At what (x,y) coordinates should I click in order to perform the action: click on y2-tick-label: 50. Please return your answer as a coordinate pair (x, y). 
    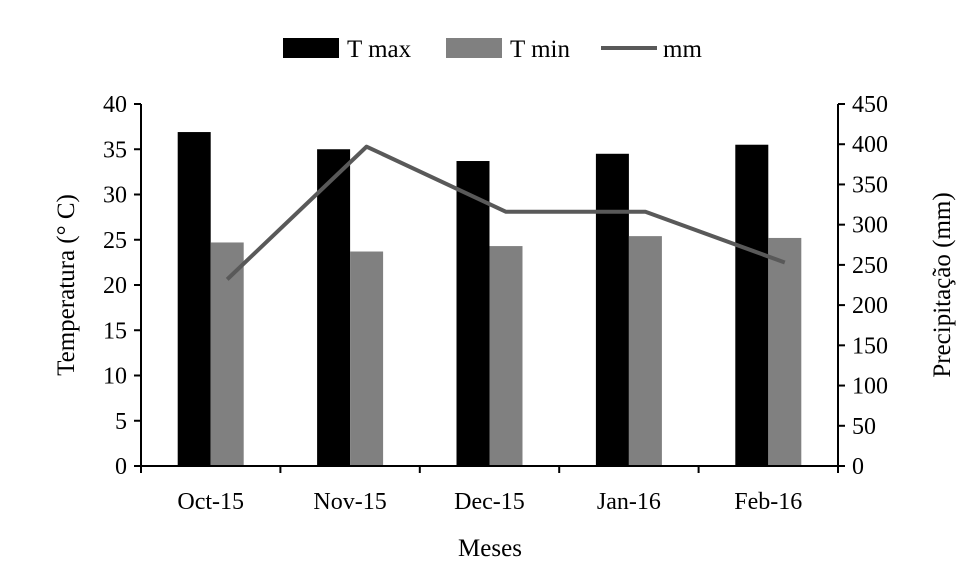
    Looking at the image, I should click on (864, 427).